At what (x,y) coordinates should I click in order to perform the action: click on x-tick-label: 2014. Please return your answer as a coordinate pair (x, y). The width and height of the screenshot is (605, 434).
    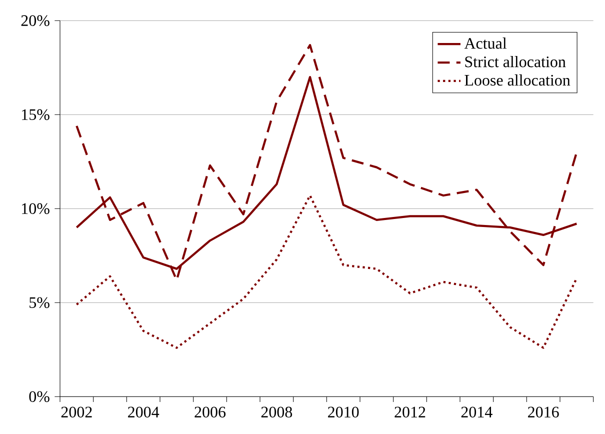
    Looking at the image, I should click on (476, 412).